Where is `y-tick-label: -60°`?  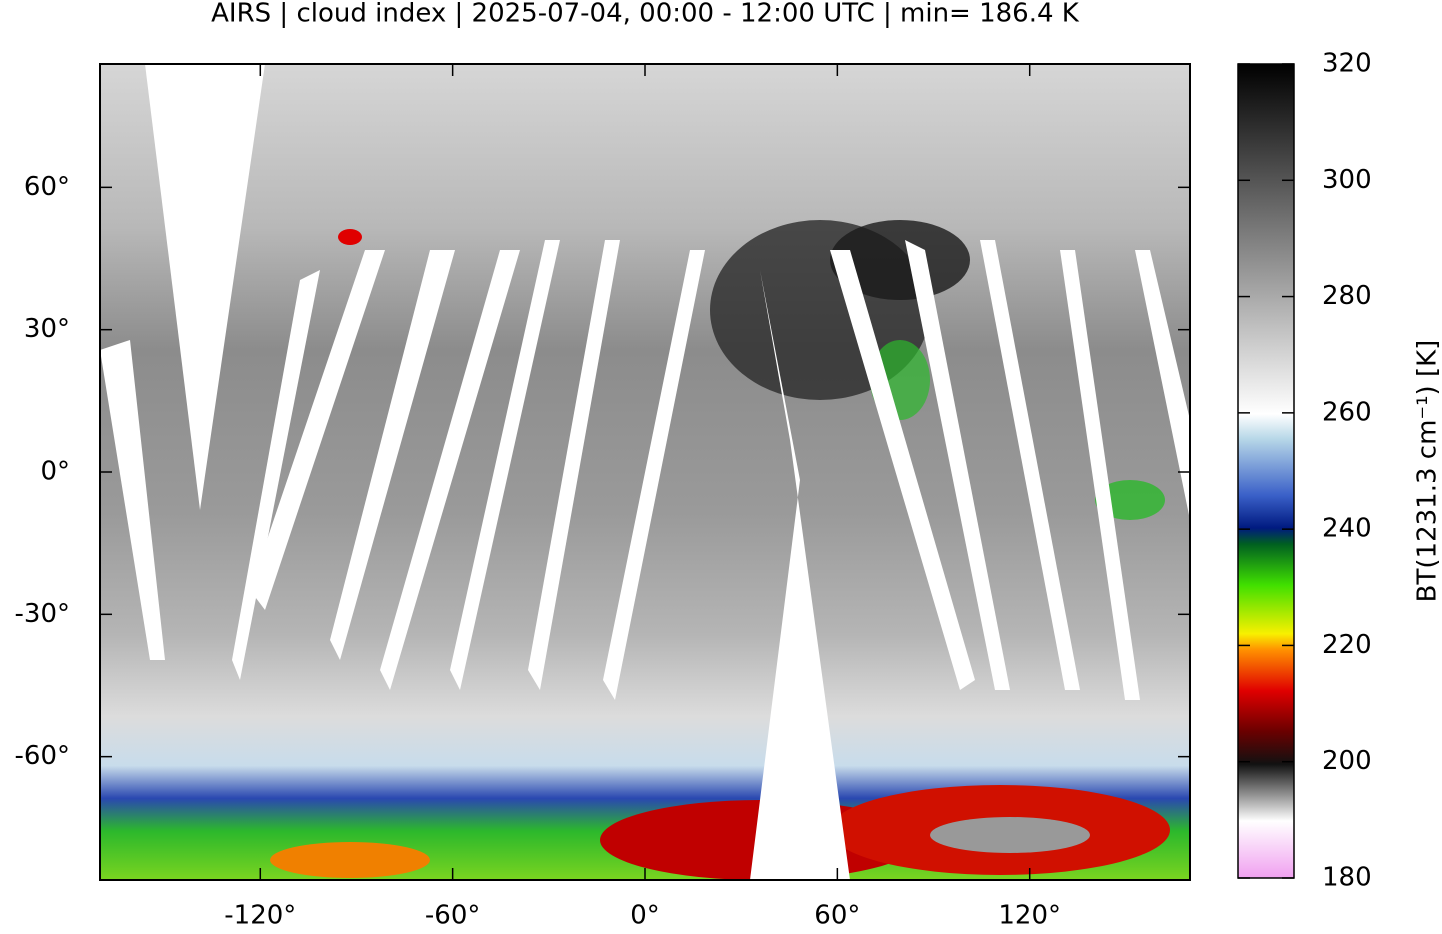 y-tick-label: -60° is located at coordinates (42, 756).